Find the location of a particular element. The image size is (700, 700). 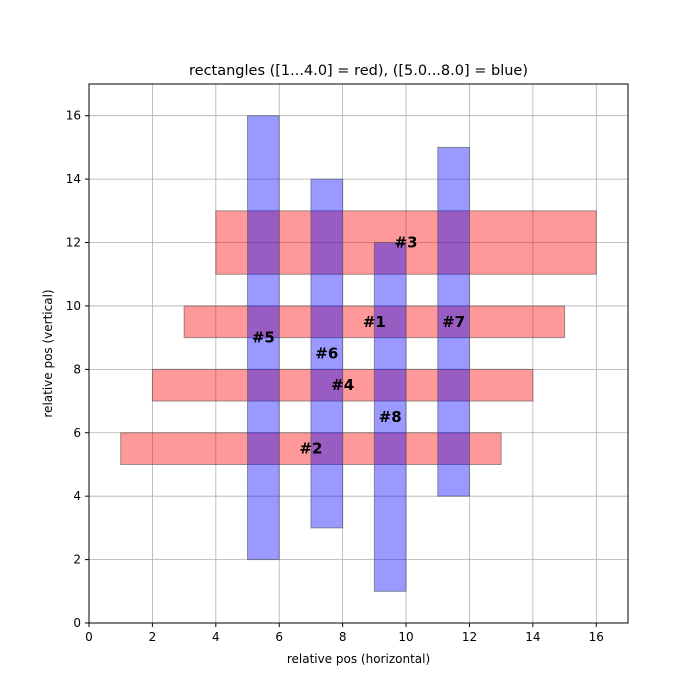

x-tick-label: 16 is located at coordinates (596, 637).